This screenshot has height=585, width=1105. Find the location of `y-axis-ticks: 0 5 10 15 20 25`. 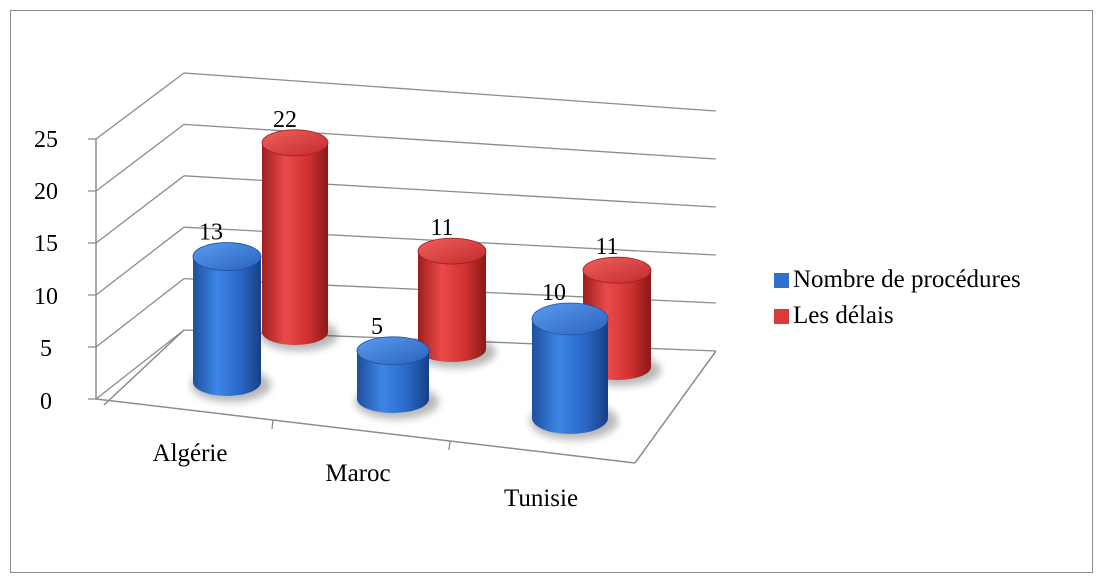

y-axis-ticks: 0 5 10 15 20 25 is located at coordinates (46, 271).